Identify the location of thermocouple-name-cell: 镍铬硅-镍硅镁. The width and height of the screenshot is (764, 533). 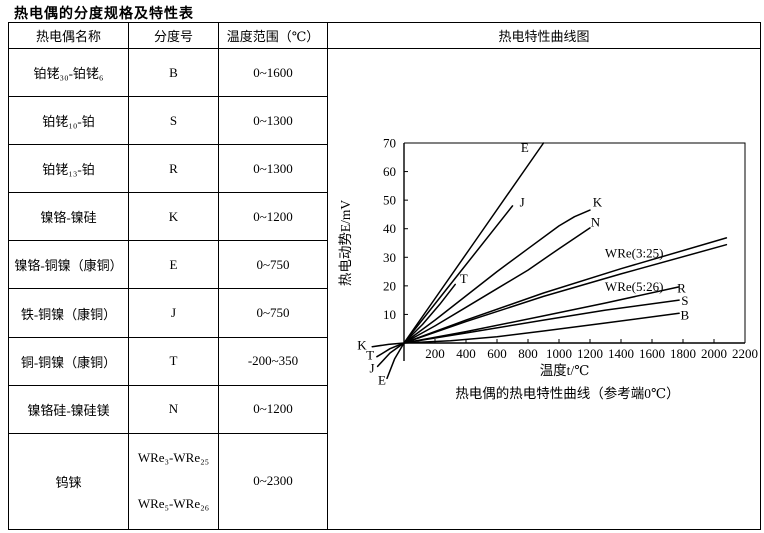
(68, 409).